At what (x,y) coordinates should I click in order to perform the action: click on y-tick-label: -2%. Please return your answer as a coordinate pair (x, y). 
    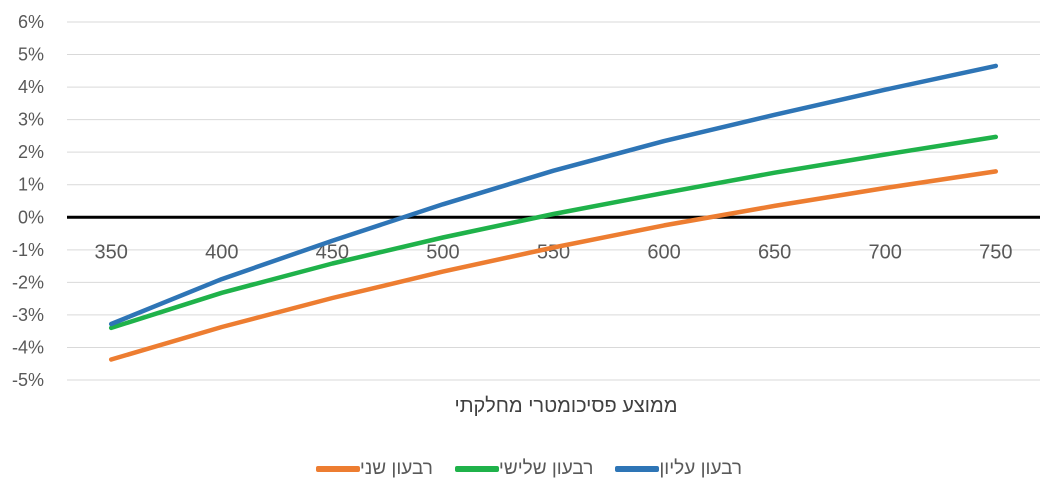
    Looking at the image, I should click on (28, 282).